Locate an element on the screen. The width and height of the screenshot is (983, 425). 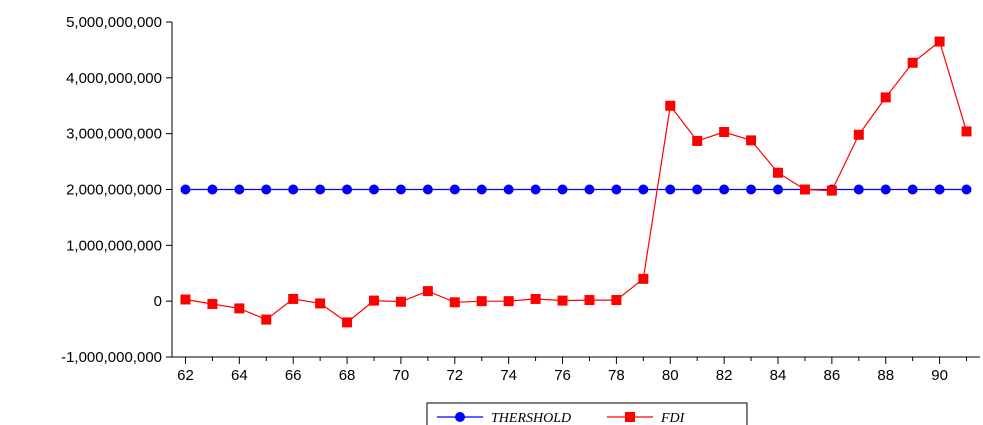
y-tick-label: 5,000,000,000 is located at coordinates (114, 22).